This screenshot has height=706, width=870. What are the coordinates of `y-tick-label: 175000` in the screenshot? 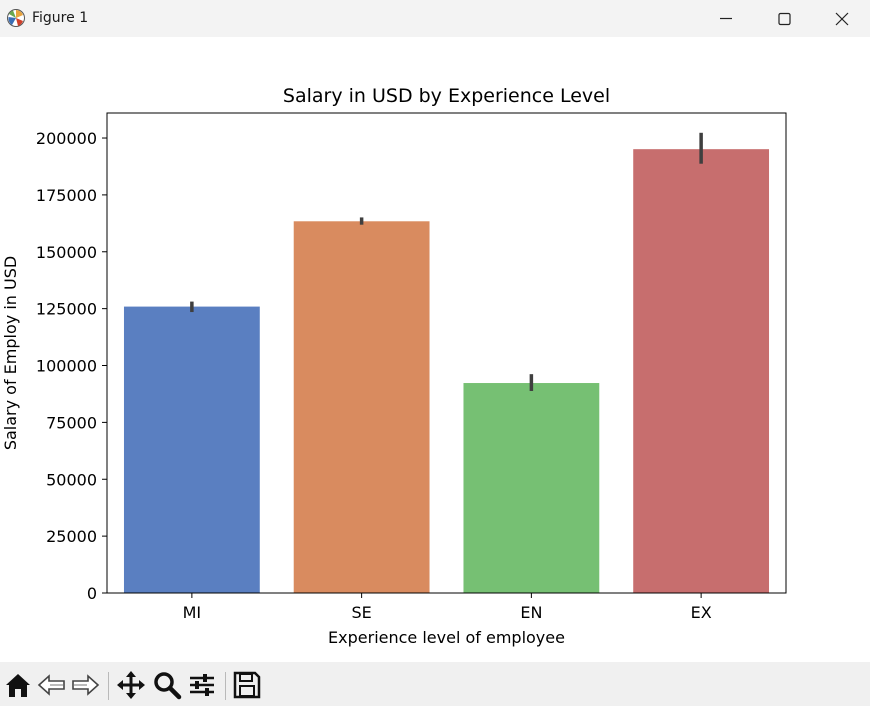 It's located at (66, 195).